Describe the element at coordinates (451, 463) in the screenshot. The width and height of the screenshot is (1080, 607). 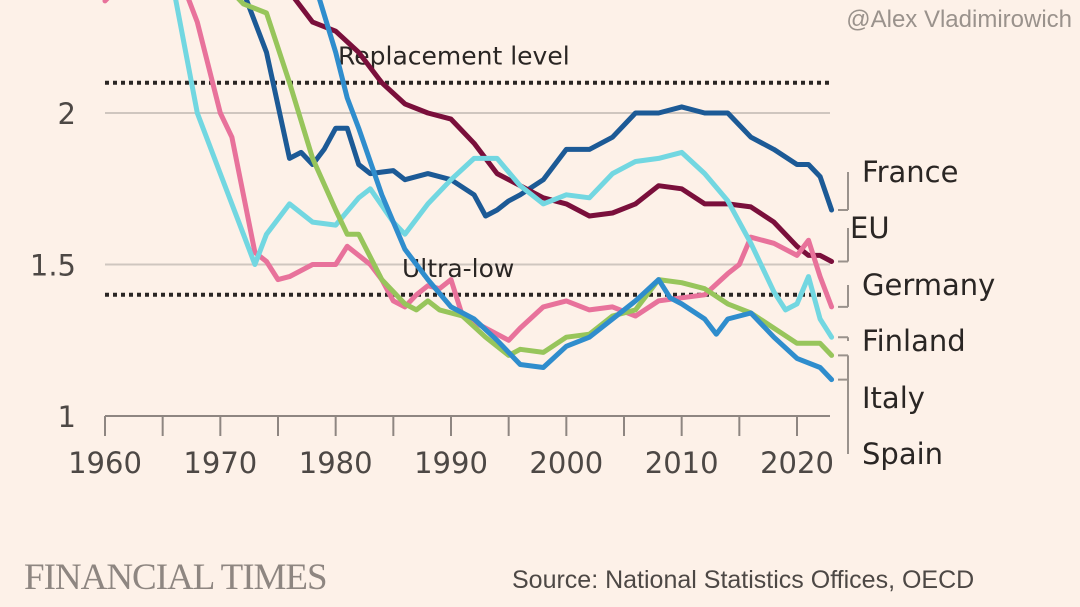
I see `x-tick-label: 1990` at that location.